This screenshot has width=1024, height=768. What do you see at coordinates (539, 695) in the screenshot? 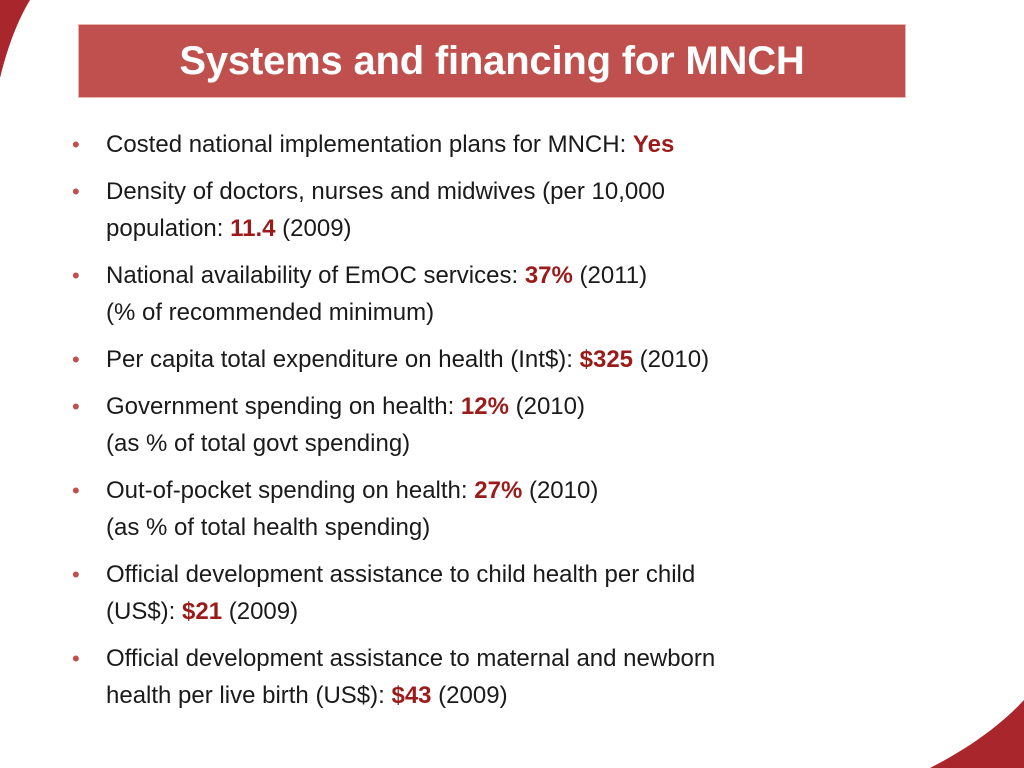
I see `bullet-line: health per live birth (US$): $43 (2009)` at bounding box center [539, 695].